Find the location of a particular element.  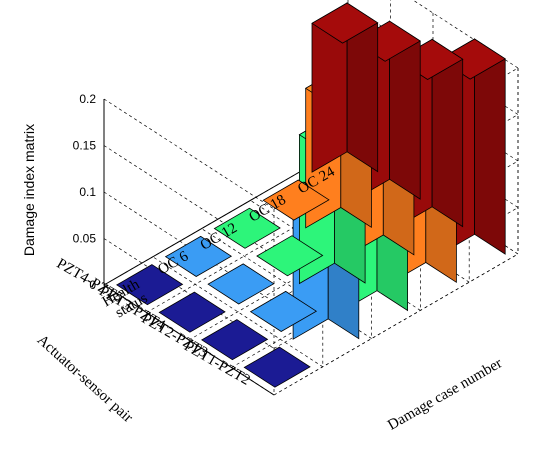

bar-oc-6-pzt4-pzt5 is located at coordinates (198, 256).